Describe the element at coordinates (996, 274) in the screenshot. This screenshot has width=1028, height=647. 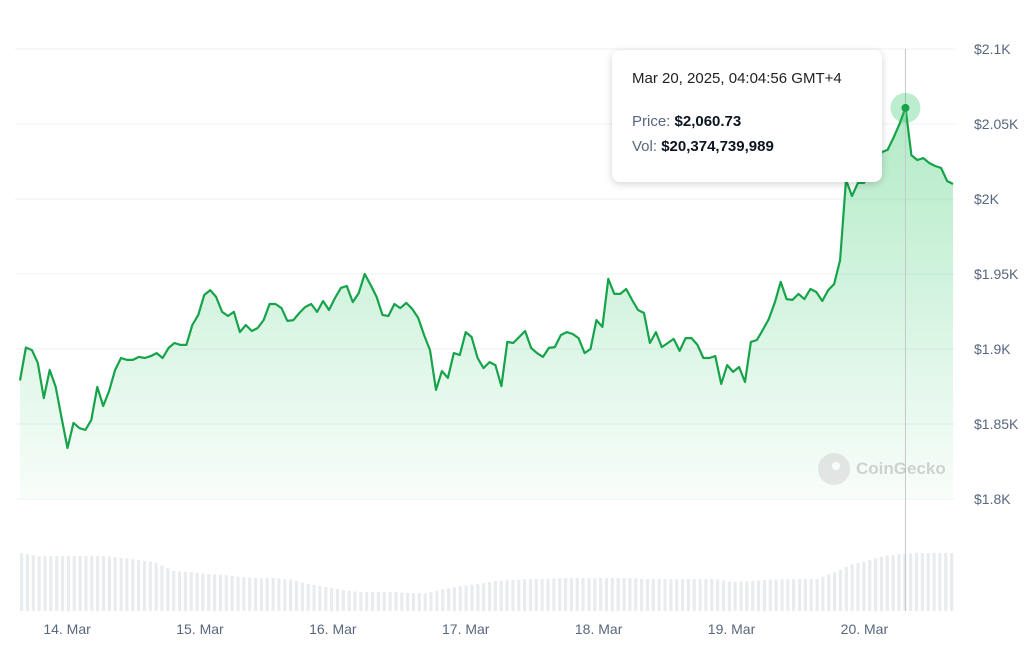
I see `y-tick-label: $1.95K` at that location.